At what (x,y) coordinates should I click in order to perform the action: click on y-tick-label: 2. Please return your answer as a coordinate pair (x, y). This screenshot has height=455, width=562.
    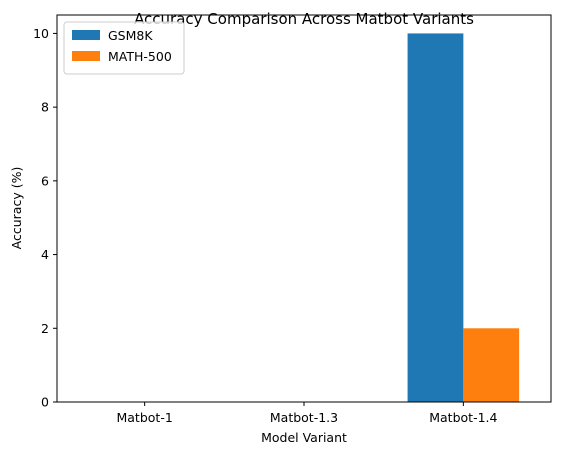
    Looking at the image, I should click on (45, 328).